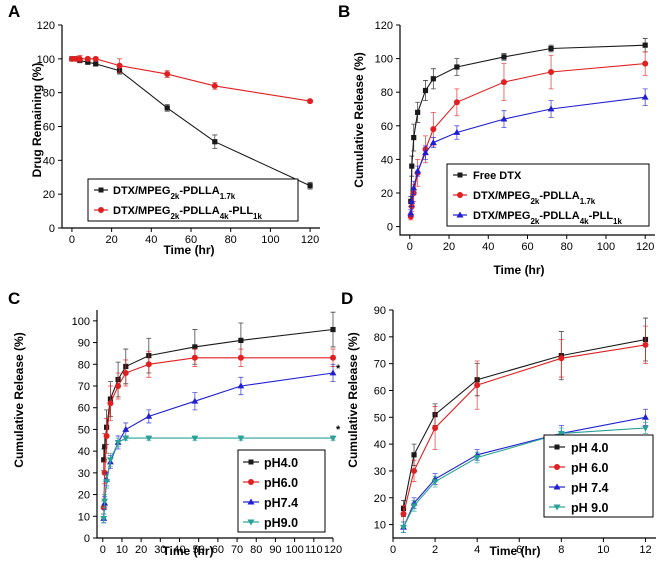  Describe the element at coordinates (314, 550) in the screenshot. I see `x-tick-label: 110` at that location.